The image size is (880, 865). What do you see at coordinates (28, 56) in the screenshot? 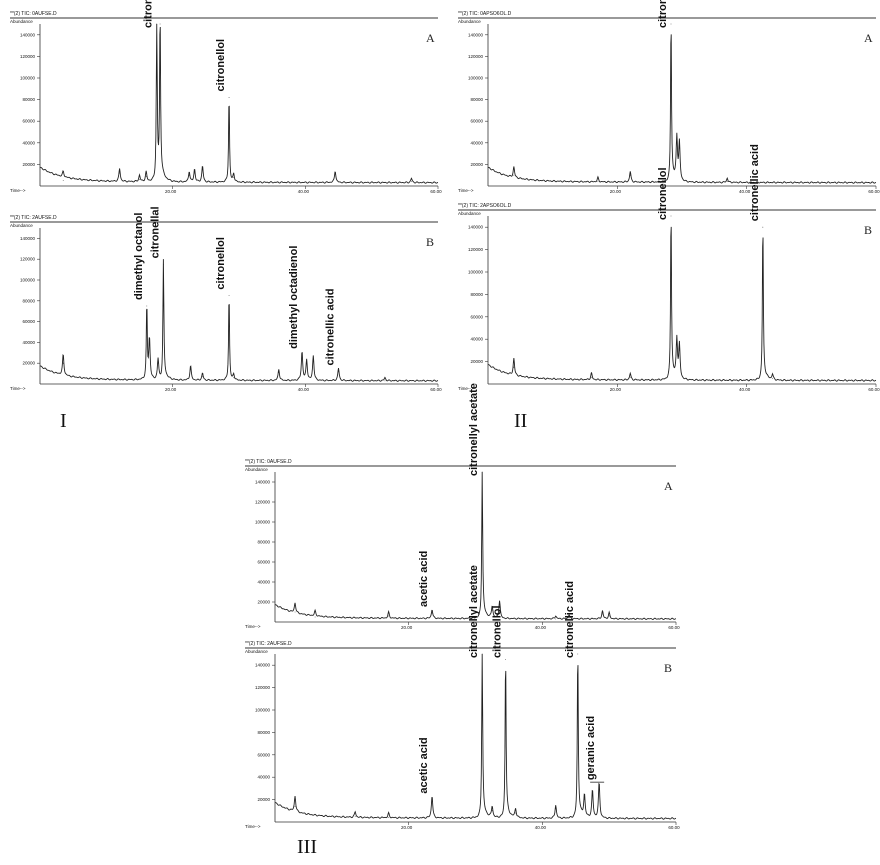
I see `y-tick-label: 120000` at bounding box center [28, 56].